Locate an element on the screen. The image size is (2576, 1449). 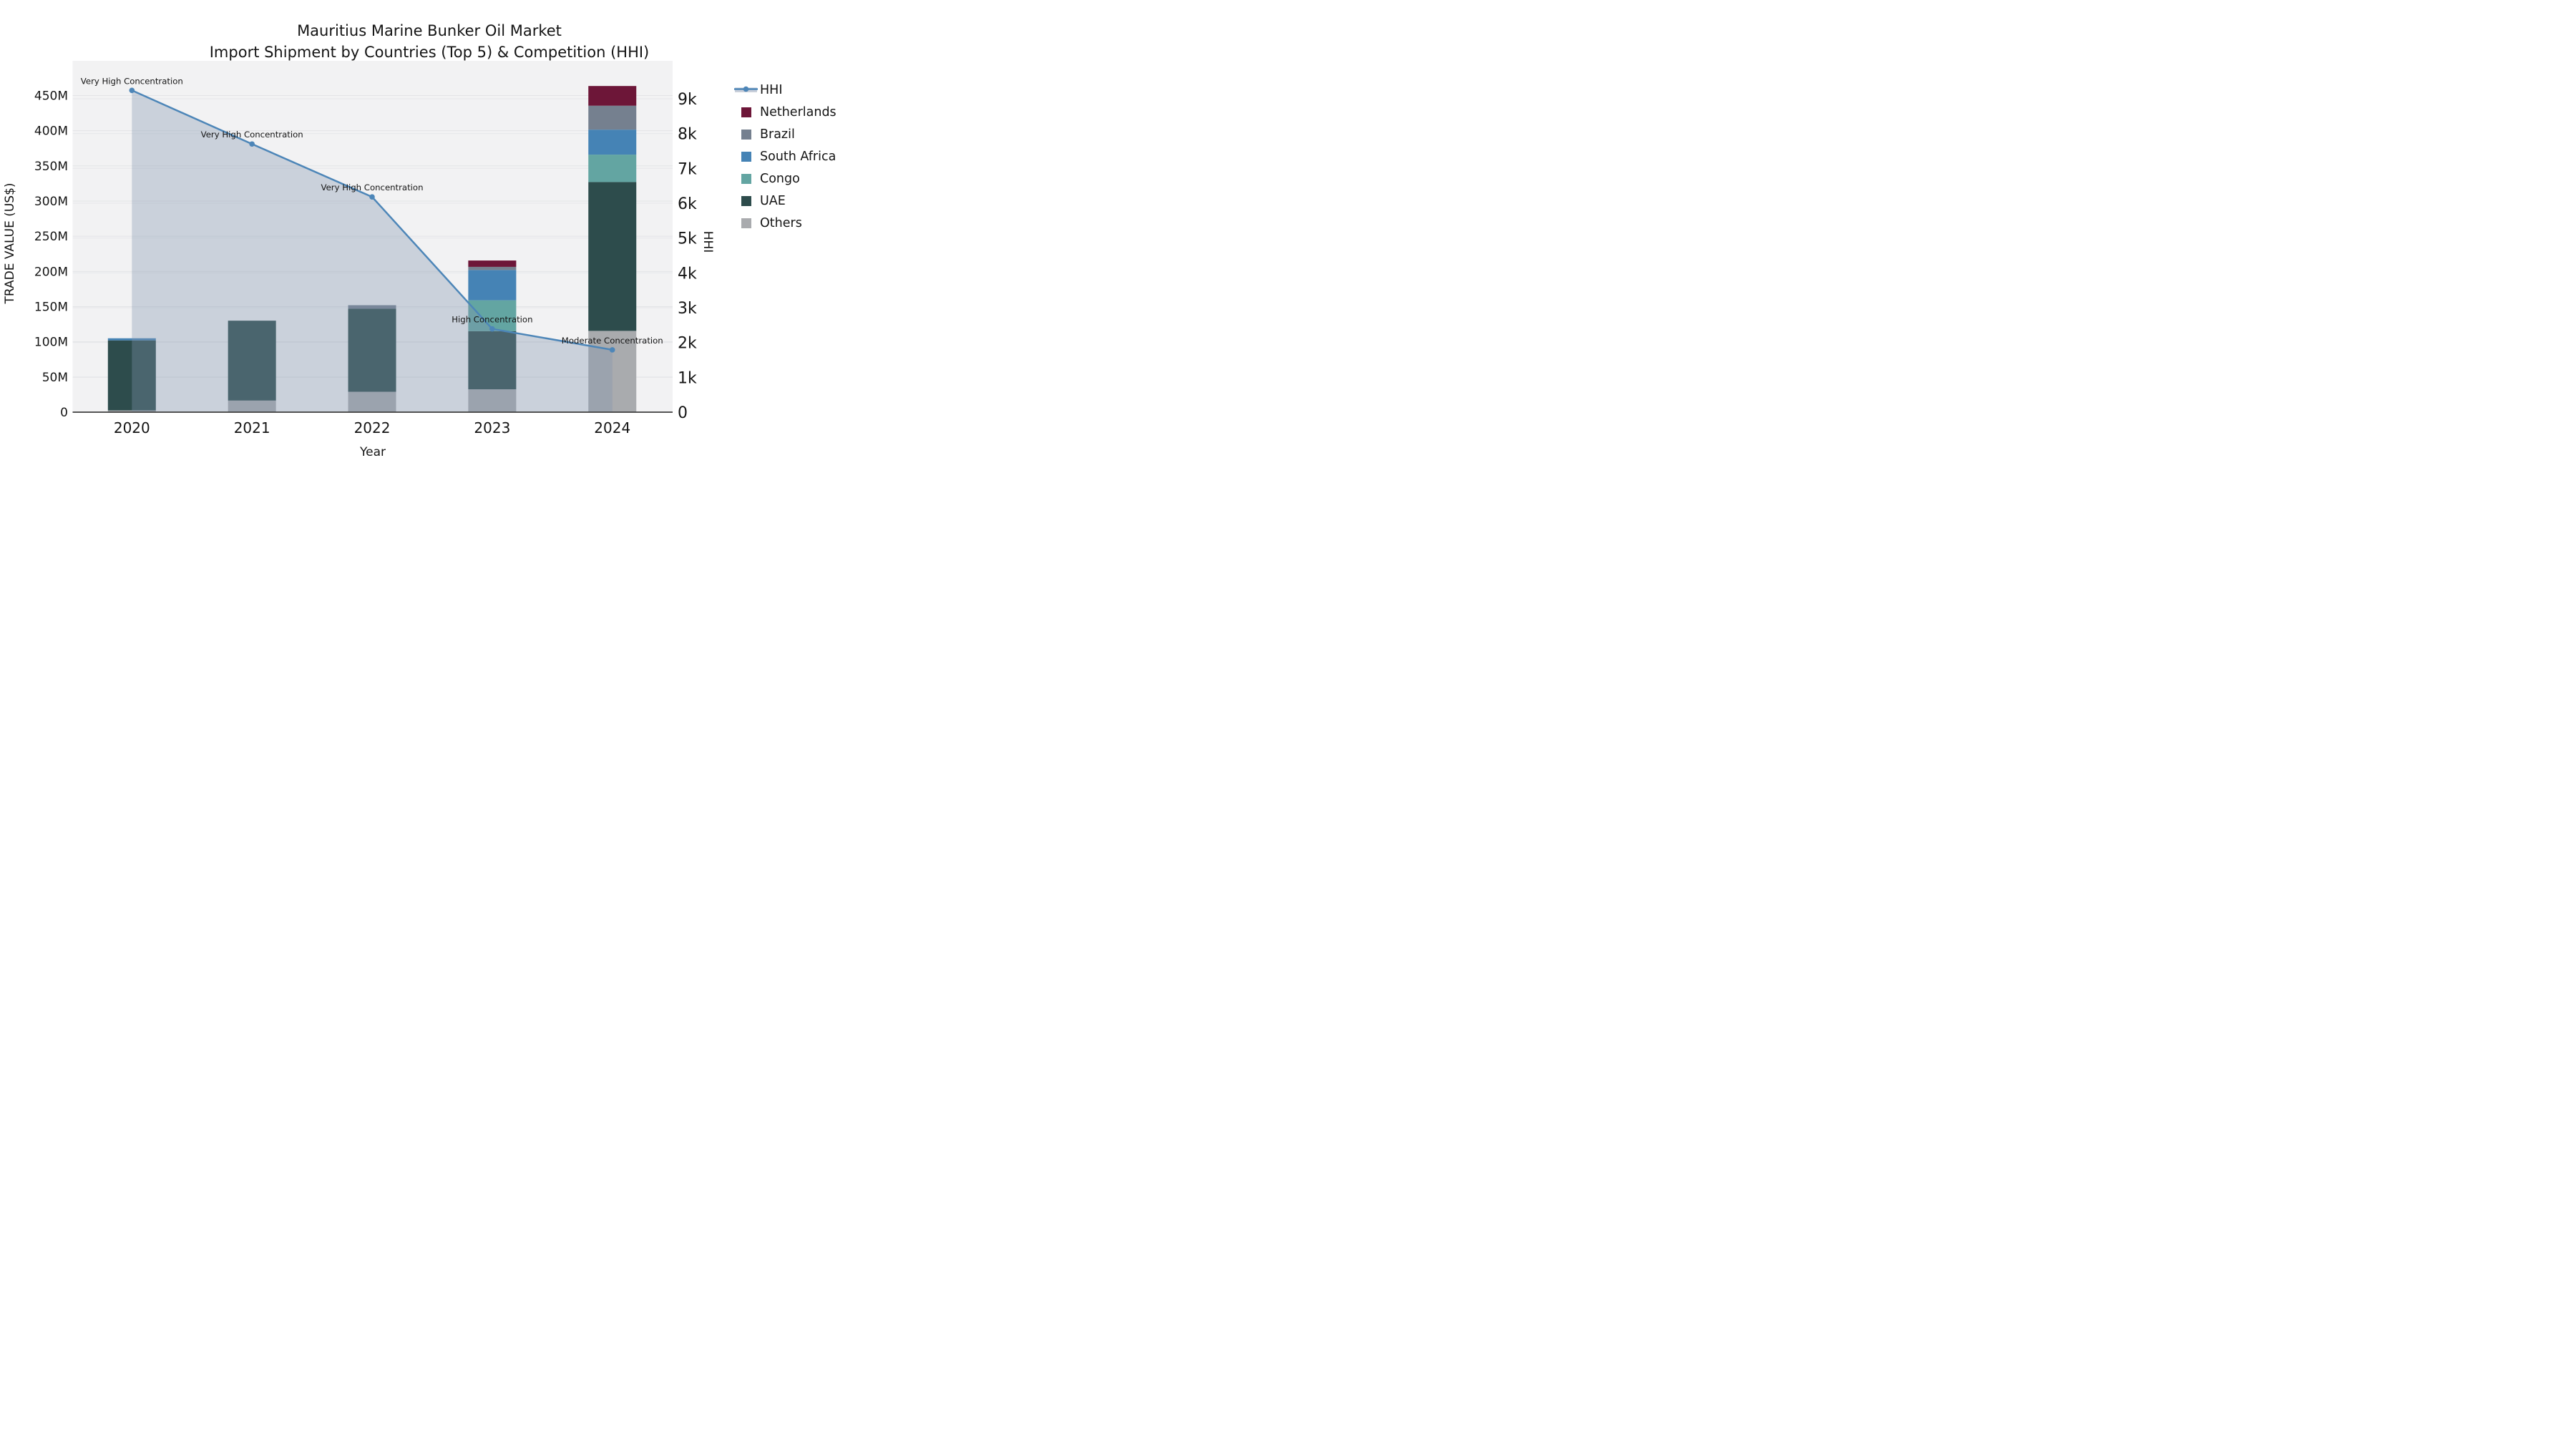
legend-item-brazil: Brazil is located at coordinates (785, 134).